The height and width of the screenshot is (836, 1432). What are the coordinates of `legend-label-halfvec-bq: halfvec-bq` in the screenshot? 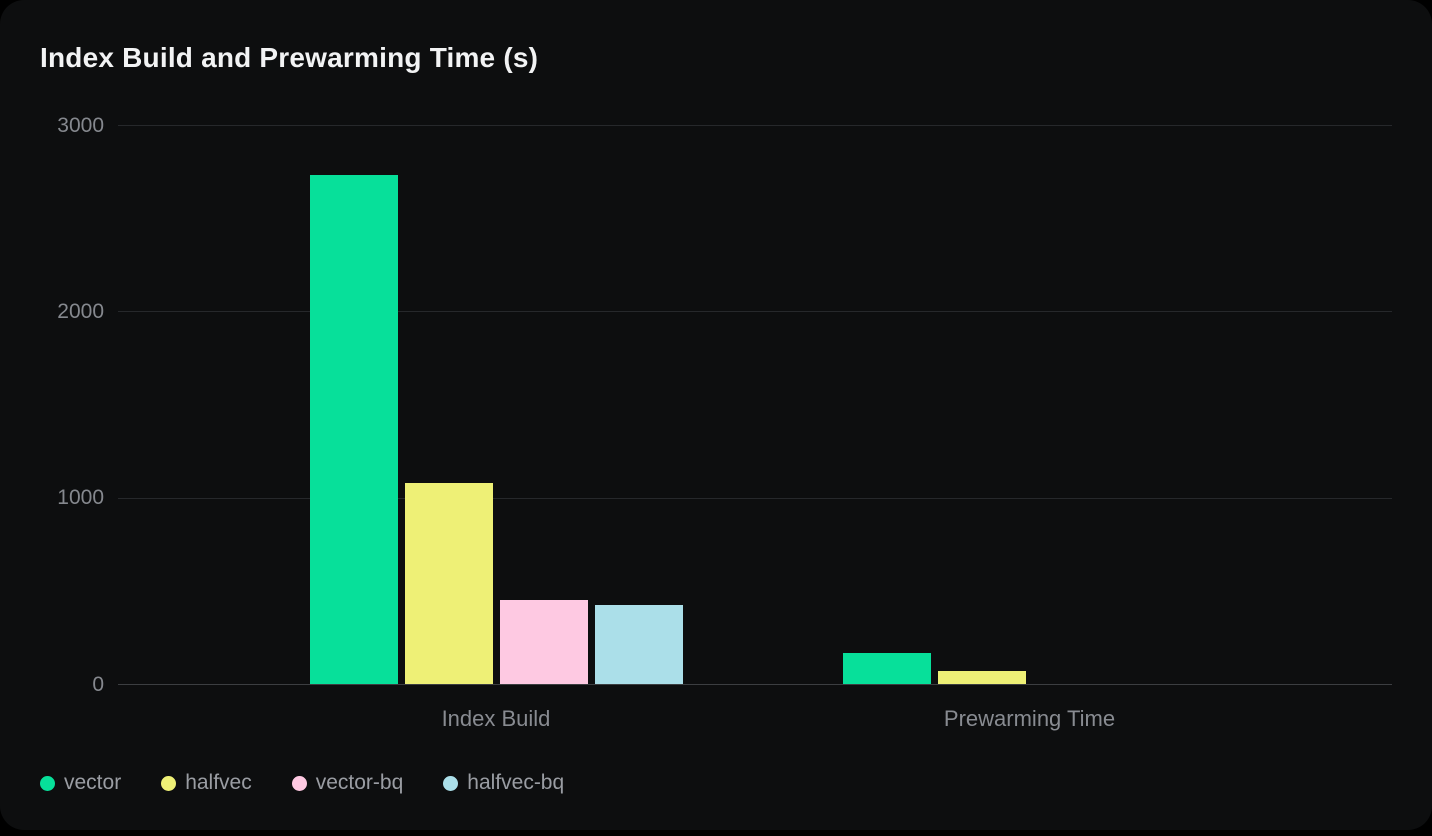 It's located at (516, 782).